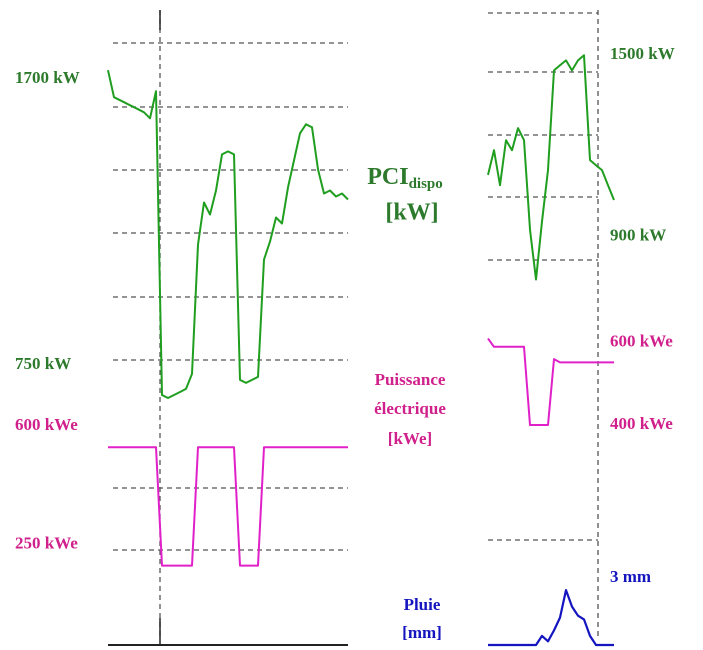 The image size is (703, 650). Describe the element at coordinates (410, 408) in the screenshot. I see `power-label: électrique` at that location.